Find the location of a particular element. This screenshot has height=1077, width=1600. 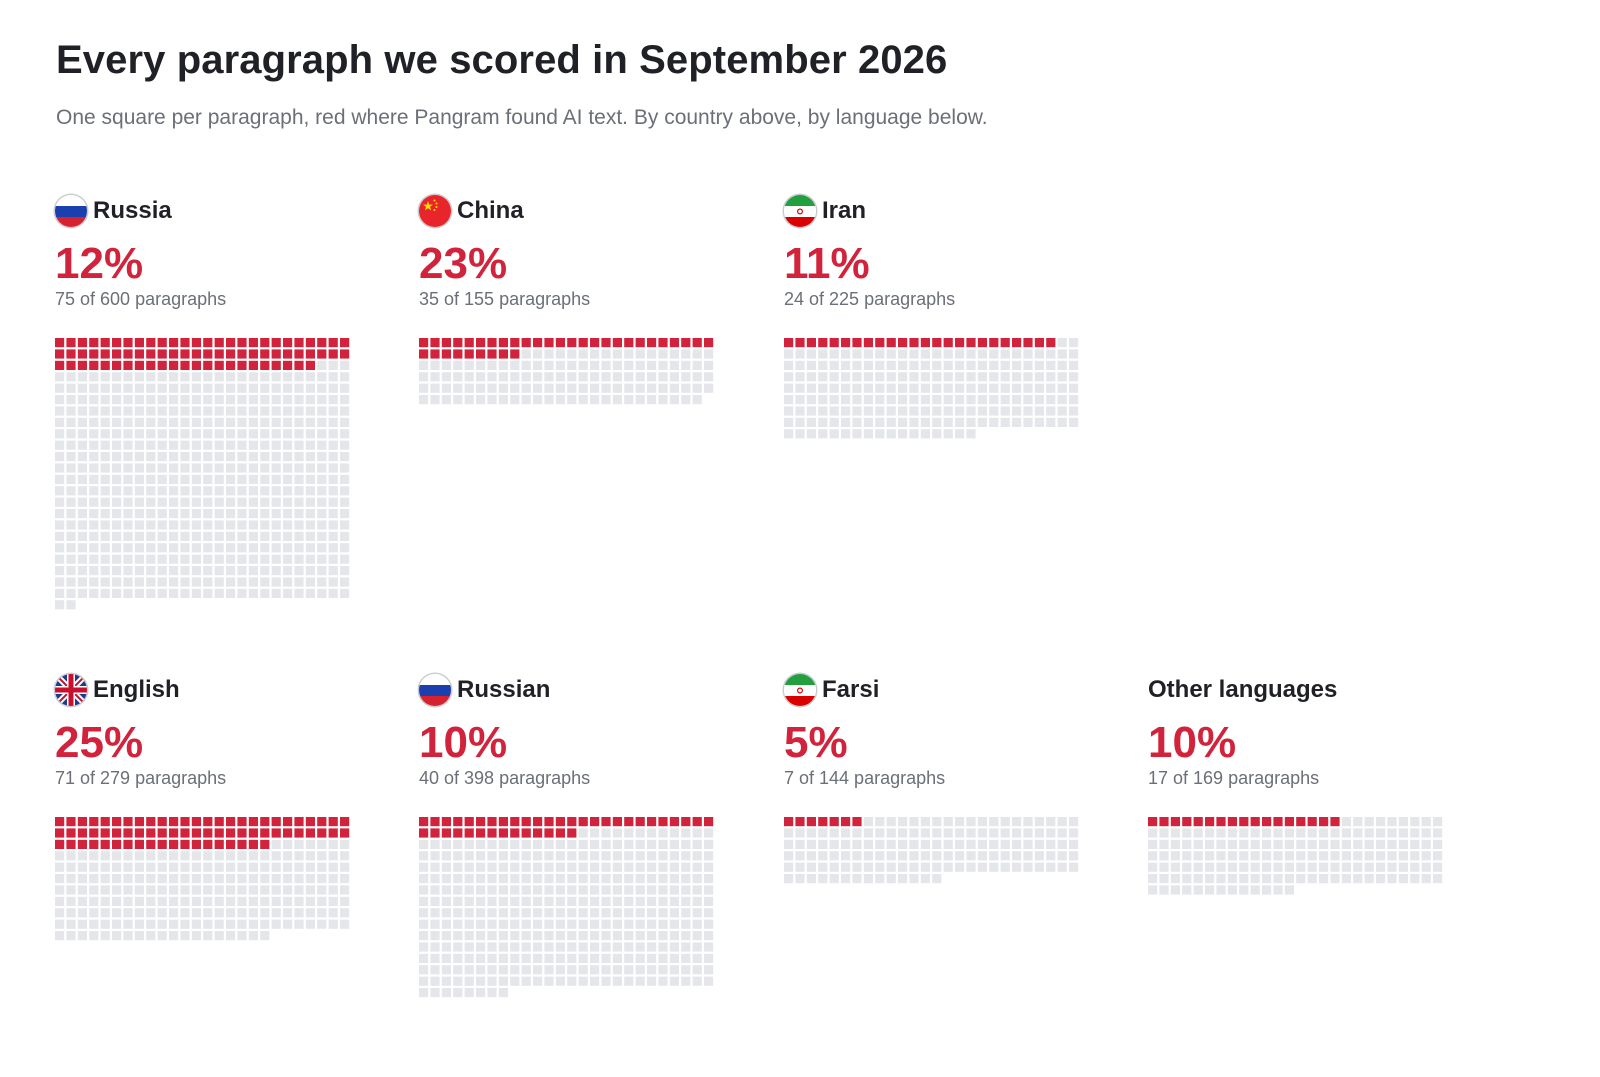

waffle-grid is located at coordinates (579, 372).